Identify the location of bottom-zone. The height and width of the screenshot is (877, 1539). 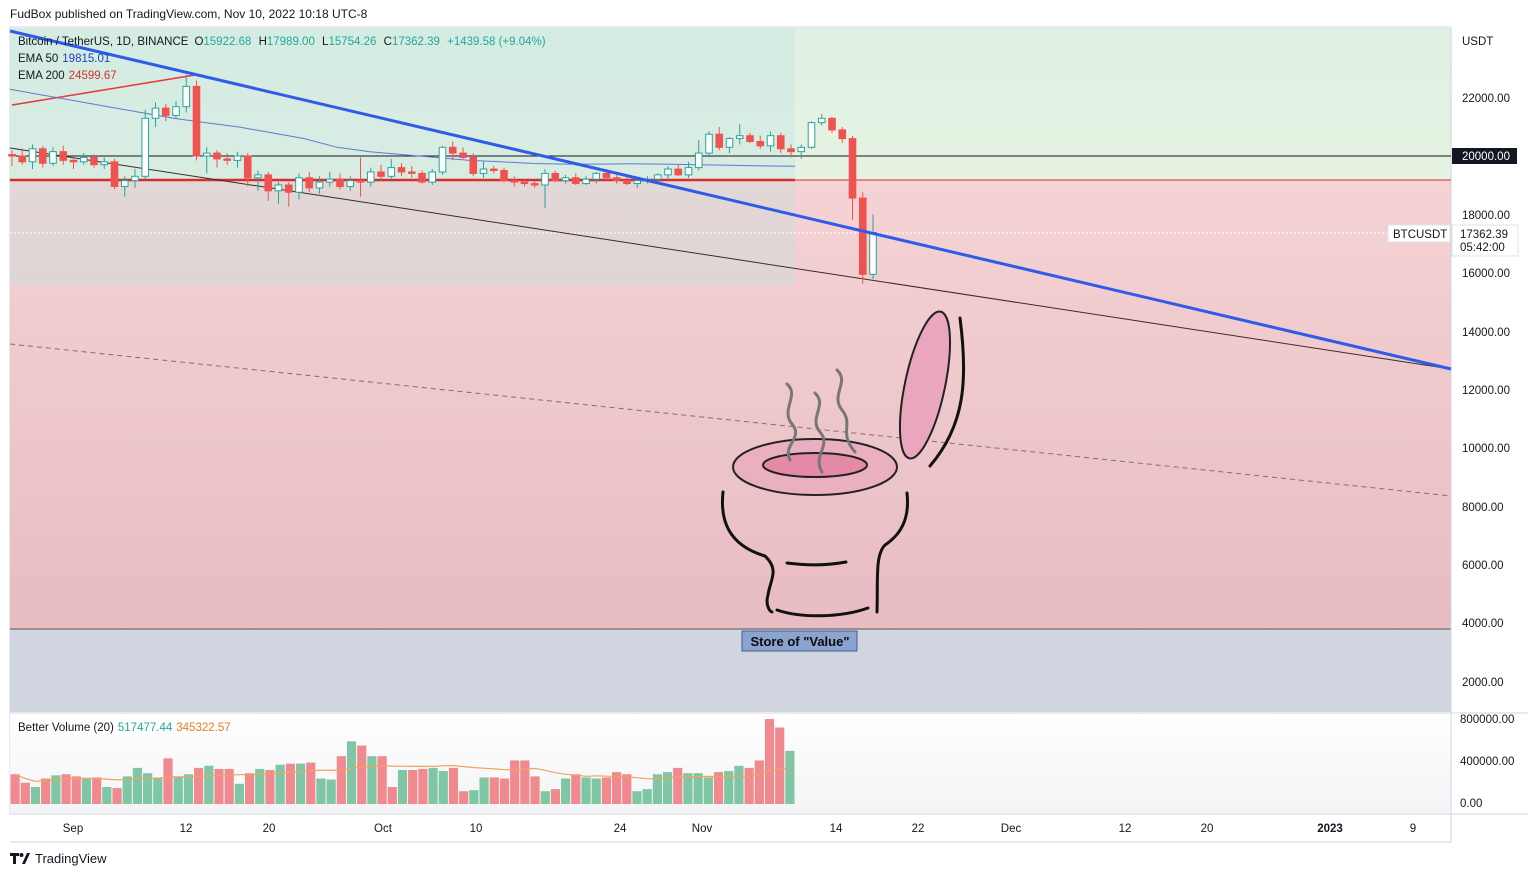
(730, 670).